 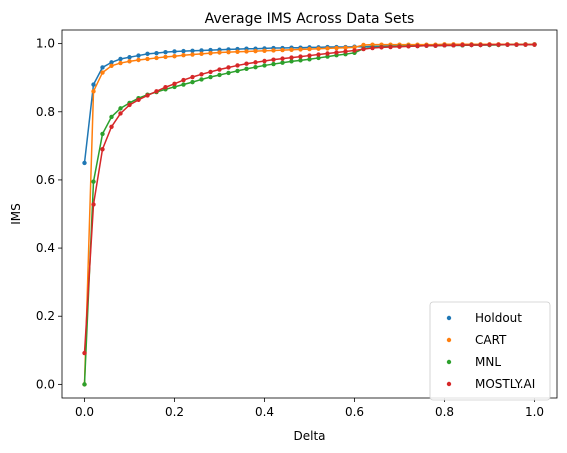 What do you see at coordinates (354, 412) in the screenshot?
I see `x-tick-label: 0.6` at bounding box center [354, 412].